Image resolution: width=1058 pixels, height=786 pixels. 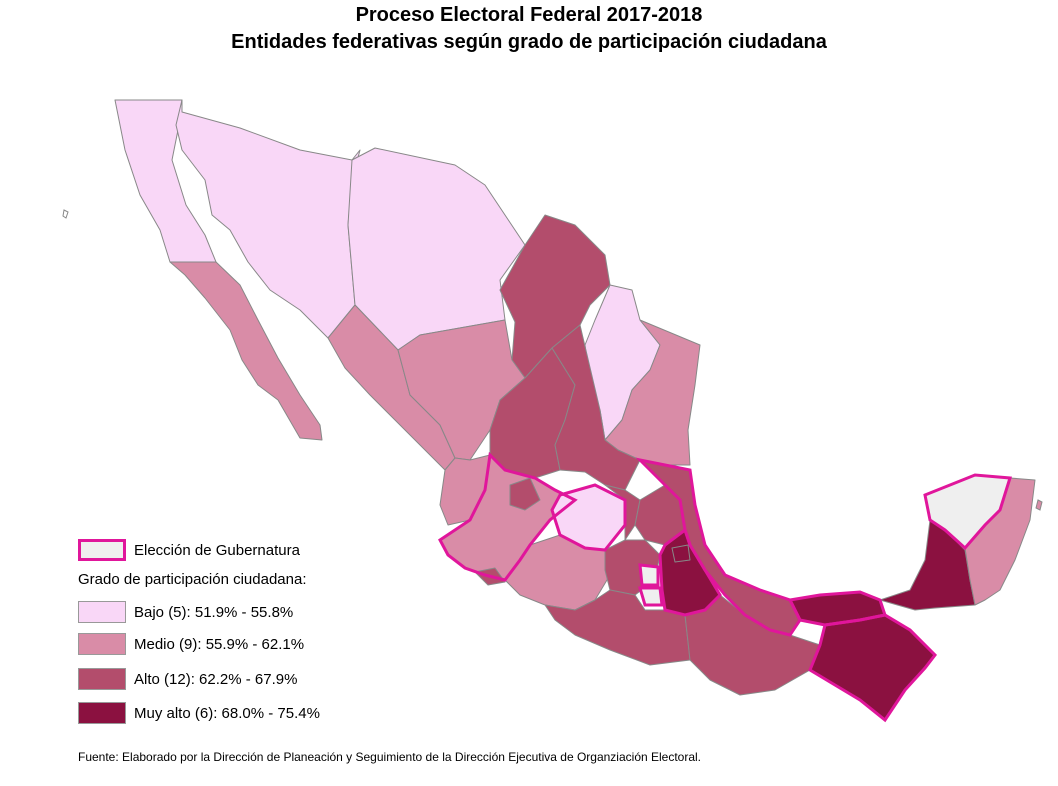 I want to click on state-jalisco-border, so click(x=508, y=516).